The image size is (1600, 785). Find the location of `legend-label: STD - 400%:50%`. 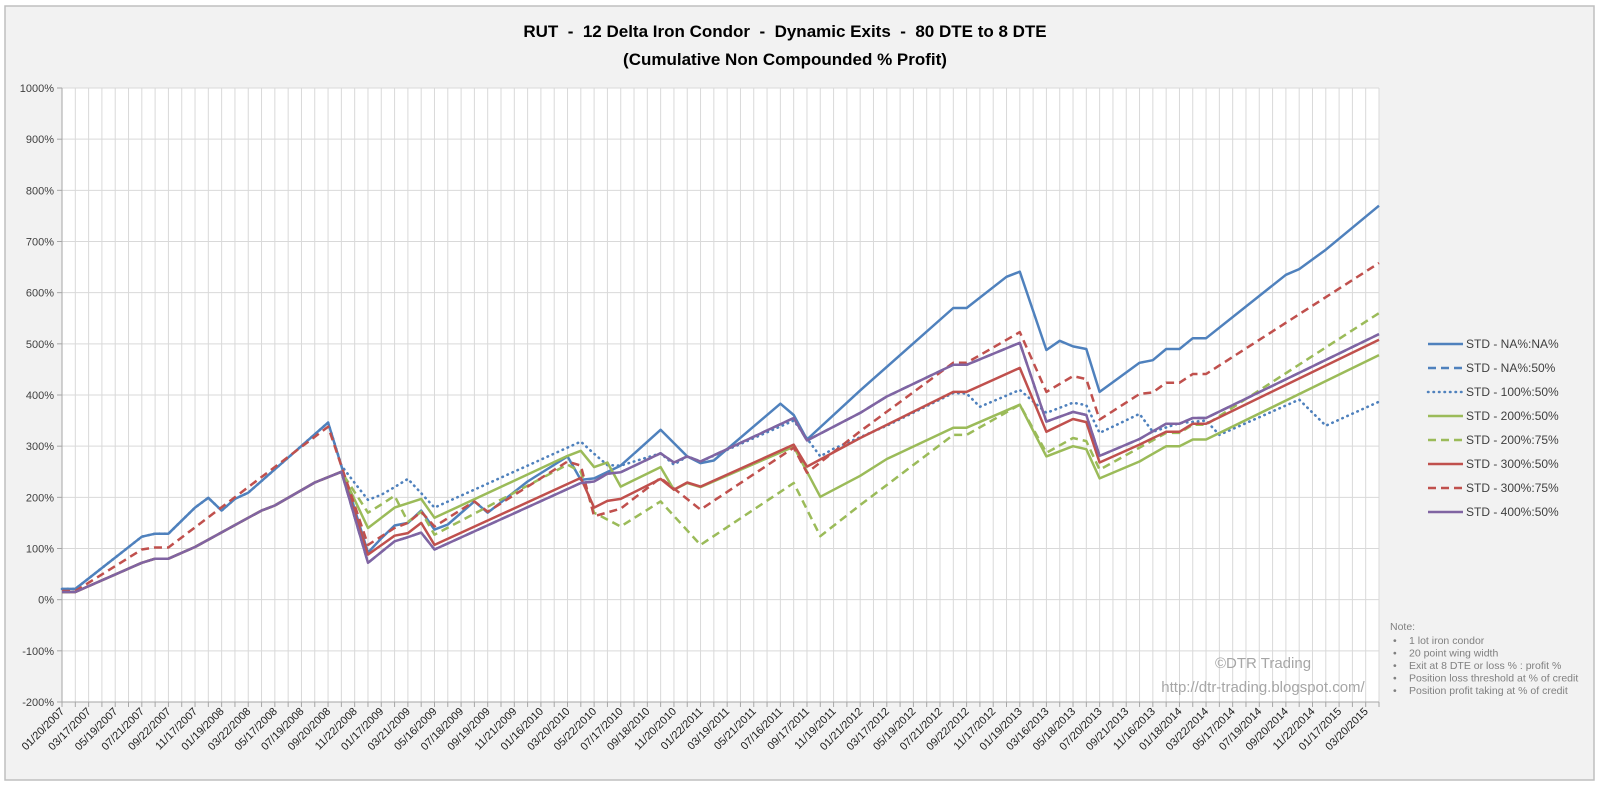

legend-label: STD - 400%:50% is located at coordinates (1512, 512).